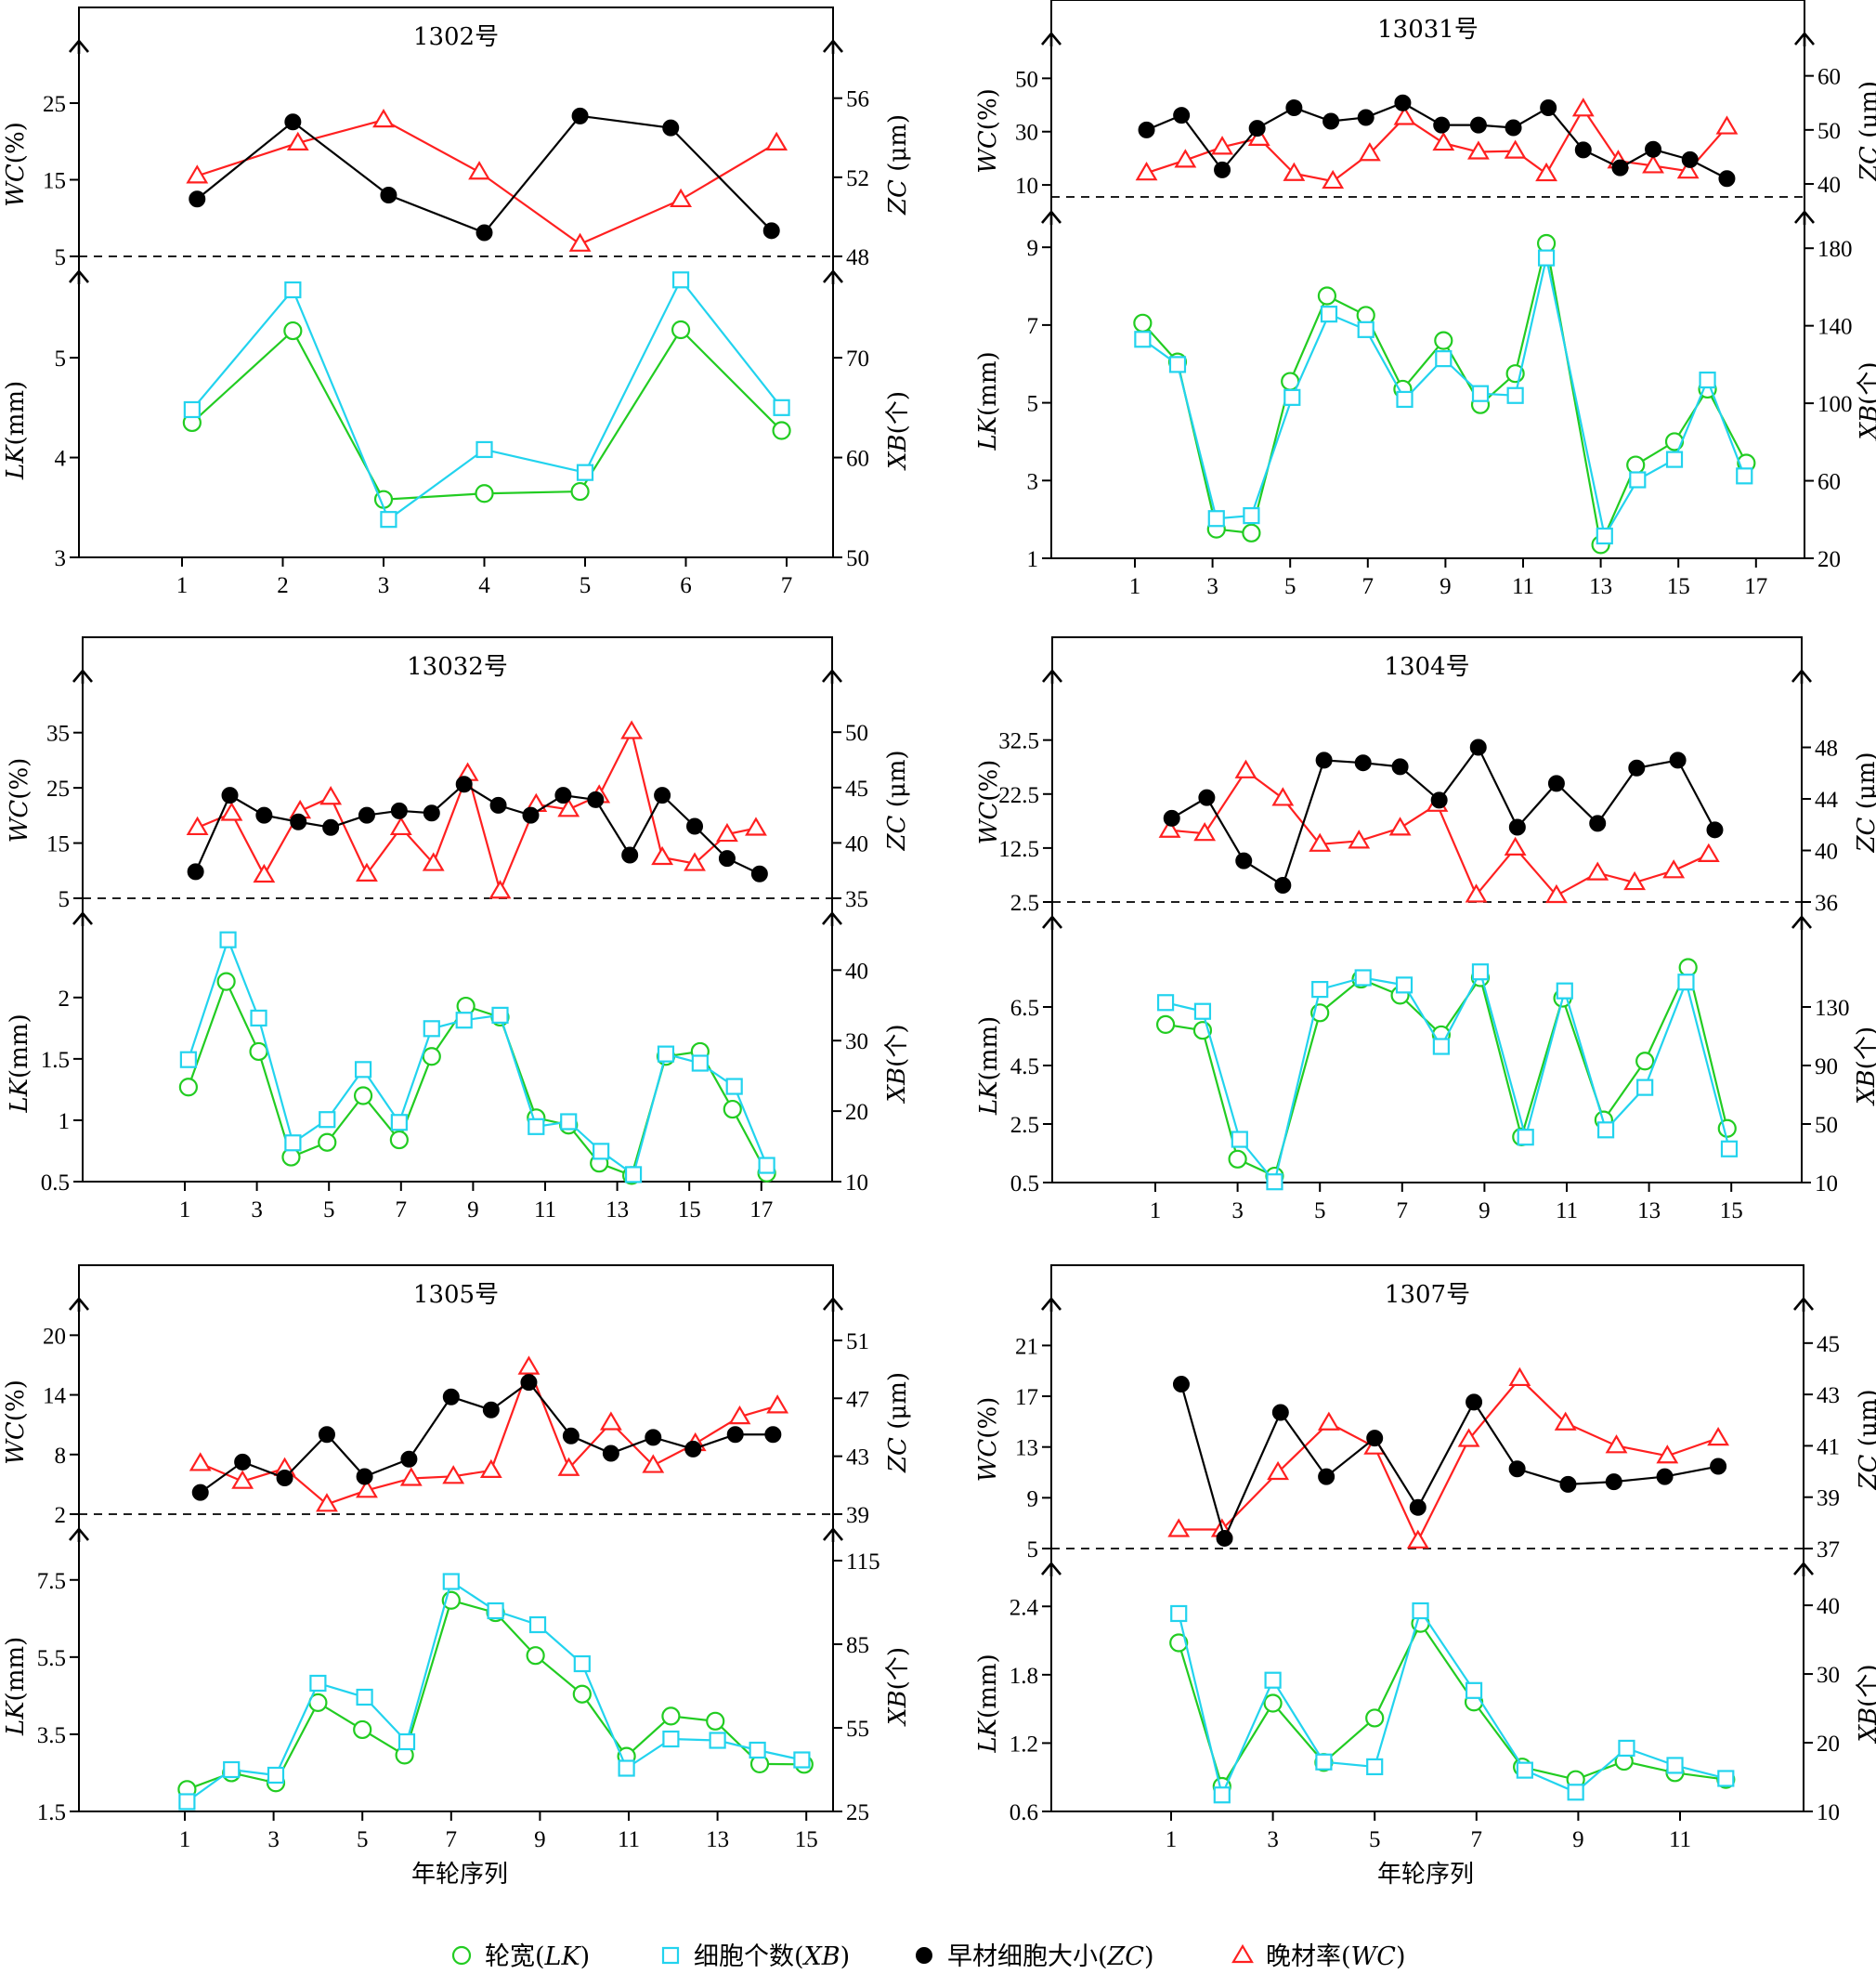  Describe the element at coordinates (928, 1956) in the screenshot. I see `legend: 轮宽(LK) 细胞个数(XB) 早材细胞大小(ZC) 晚材率(WC)` at that location.